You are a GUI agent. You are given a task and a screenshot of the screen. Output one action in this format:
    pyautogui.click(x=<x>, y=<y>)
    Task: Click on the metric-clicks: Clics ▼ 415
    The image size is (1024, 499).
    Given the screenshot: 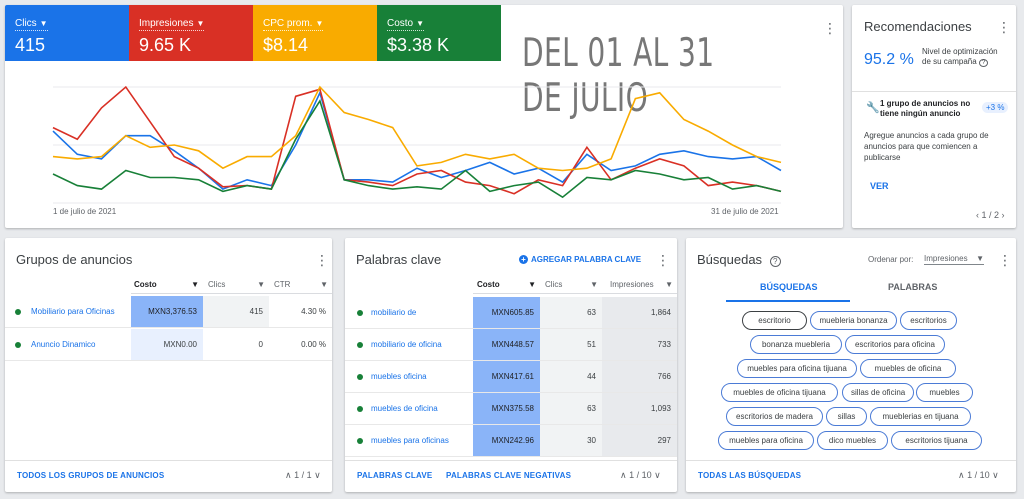 What is the action you would take?
    pyautogui.click(x=67, y=33)
    